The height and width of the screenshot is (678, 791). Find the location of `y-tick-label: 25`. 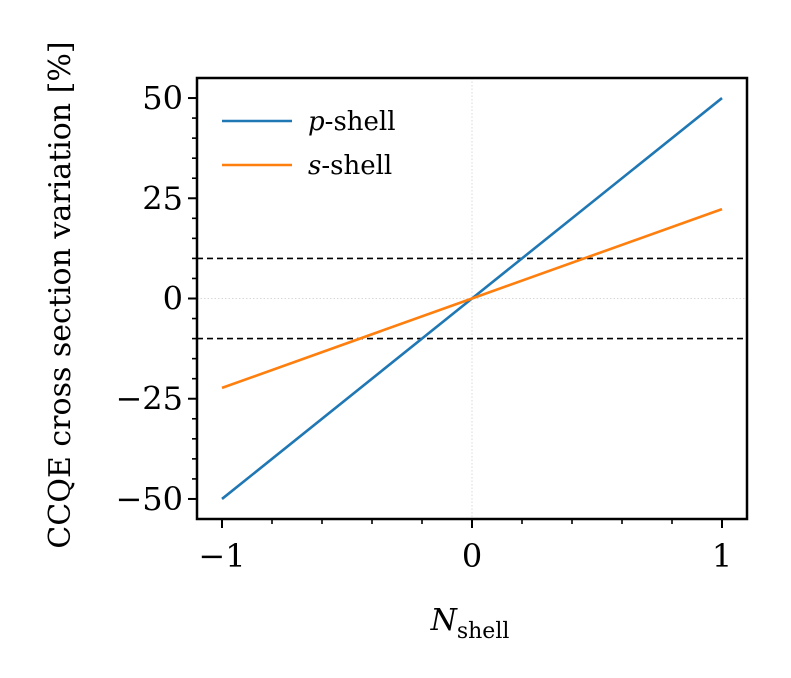

y-tick-label: 25 is located at coordinates (162, 198).